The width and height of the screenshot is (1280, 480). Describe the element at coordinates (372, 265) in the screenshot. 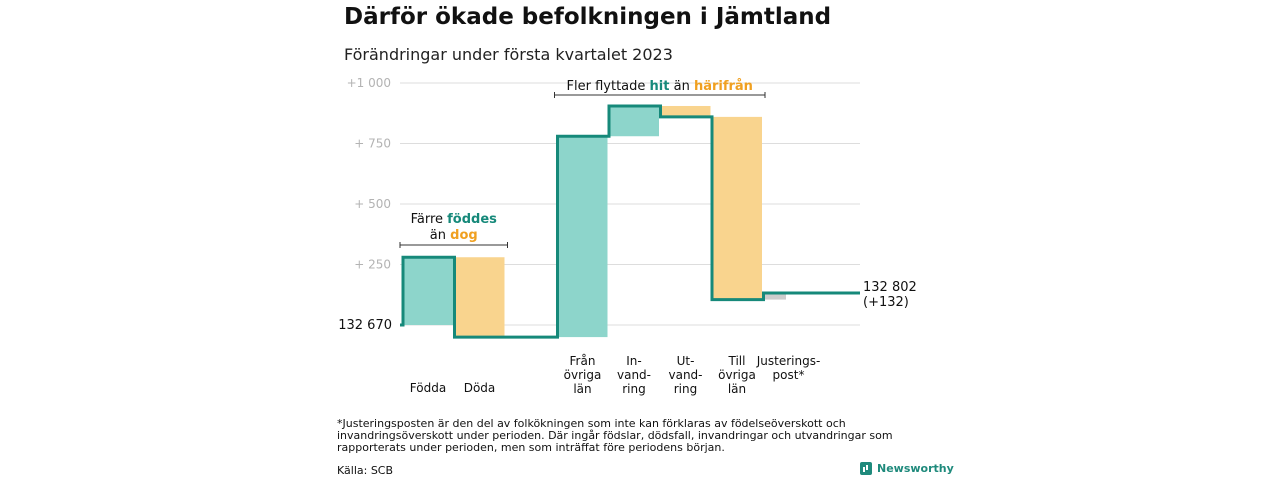

I see `y-tick-label: + 250` at that location.